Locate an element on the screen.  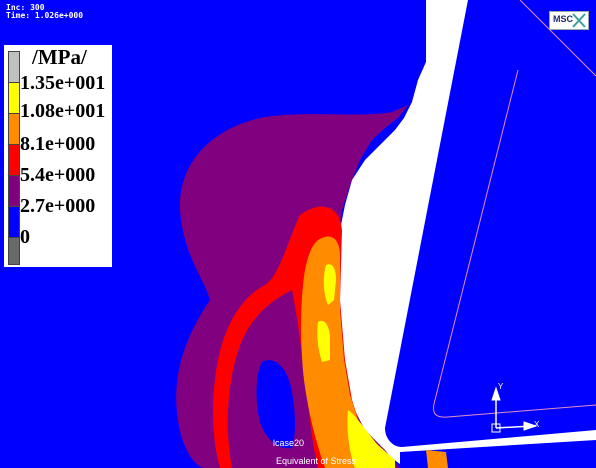
axis-x-label: X is located at coordinates (536, 424).